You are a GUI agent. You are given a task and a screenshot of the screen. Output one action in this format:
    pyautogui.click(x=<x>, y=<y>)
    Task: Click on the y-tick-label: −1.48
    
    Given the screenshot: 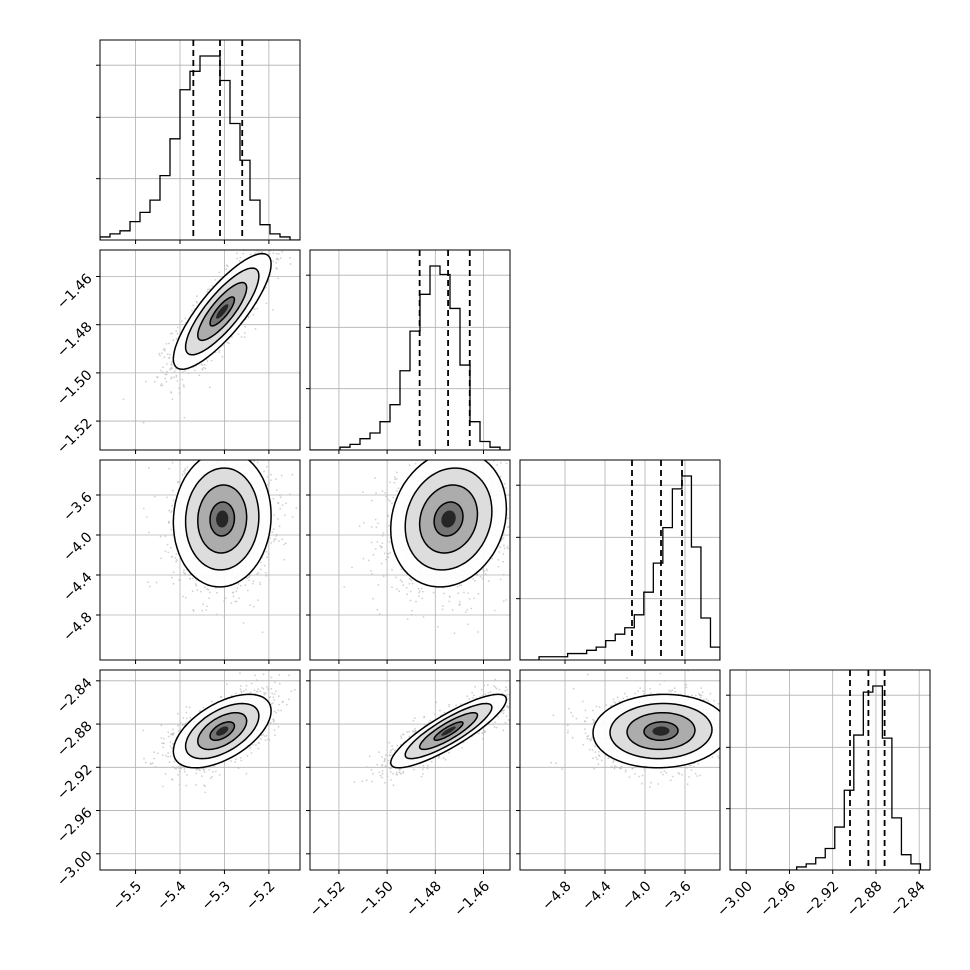 What is the action you would take?
    pyautogui.click(x=75, y=340)
    